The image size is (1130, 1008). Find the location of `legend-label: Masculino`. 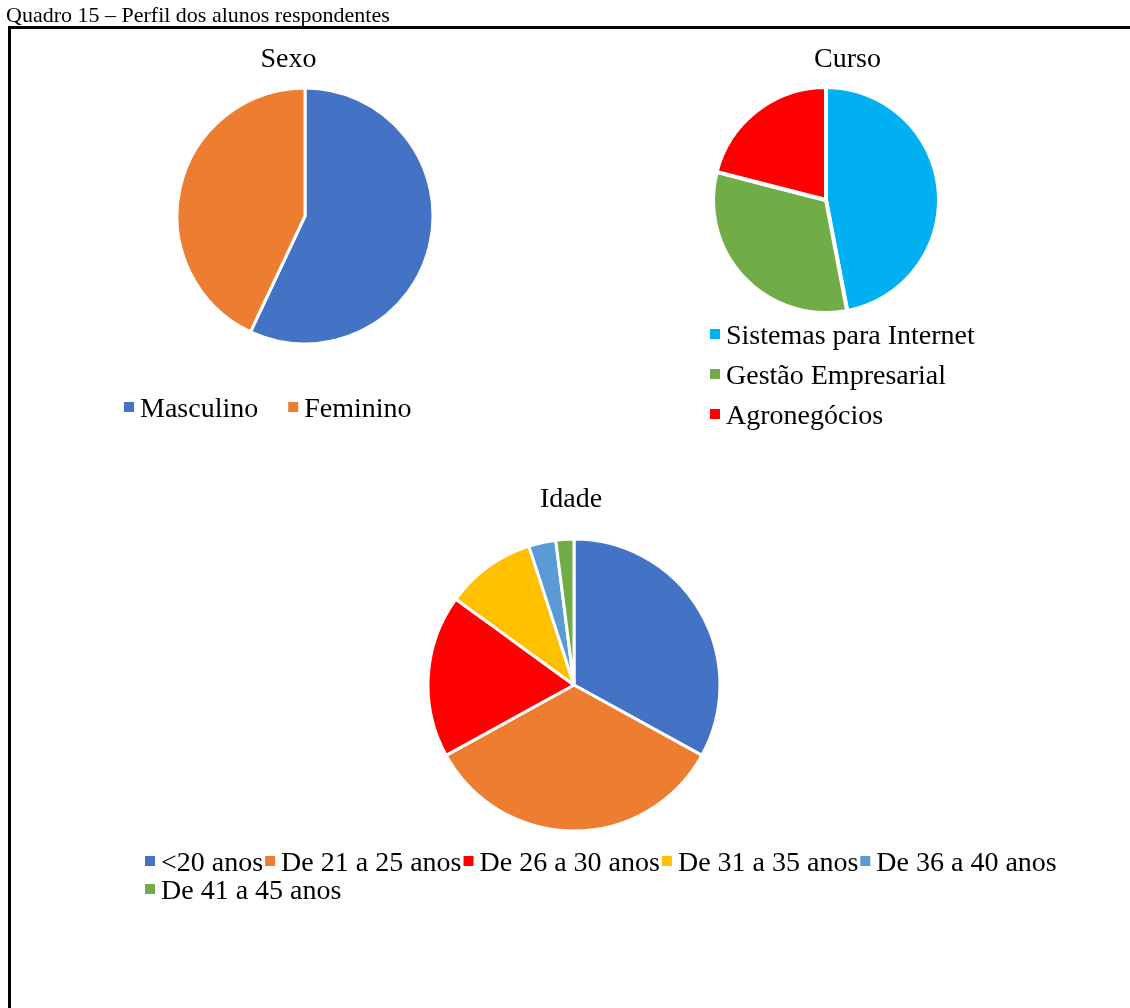

legend-label: Masculino is located at coordinates (199, 407).